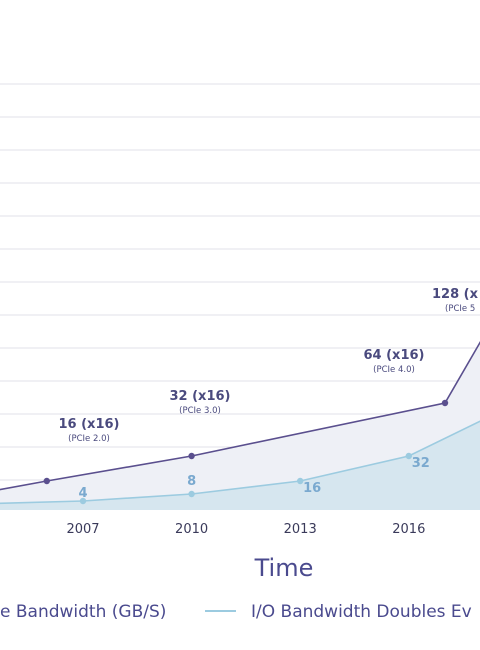  I want to click on io-data-label: 4, so click(82, 493).